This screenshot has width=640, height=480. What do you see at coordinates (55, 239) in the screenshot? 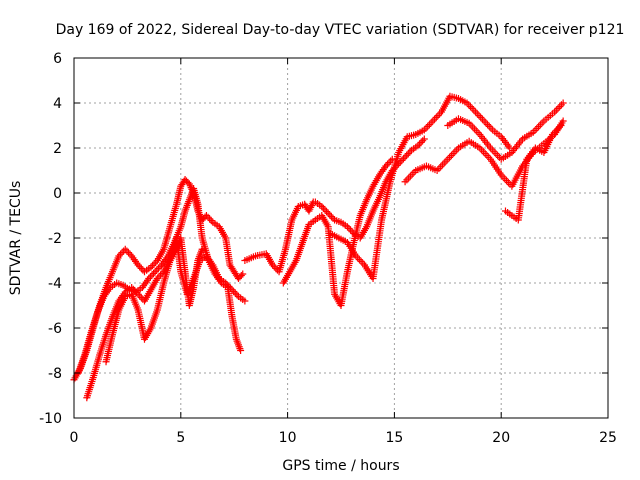
I see `y-tick-label: -2` at bounding box center [55, 239].